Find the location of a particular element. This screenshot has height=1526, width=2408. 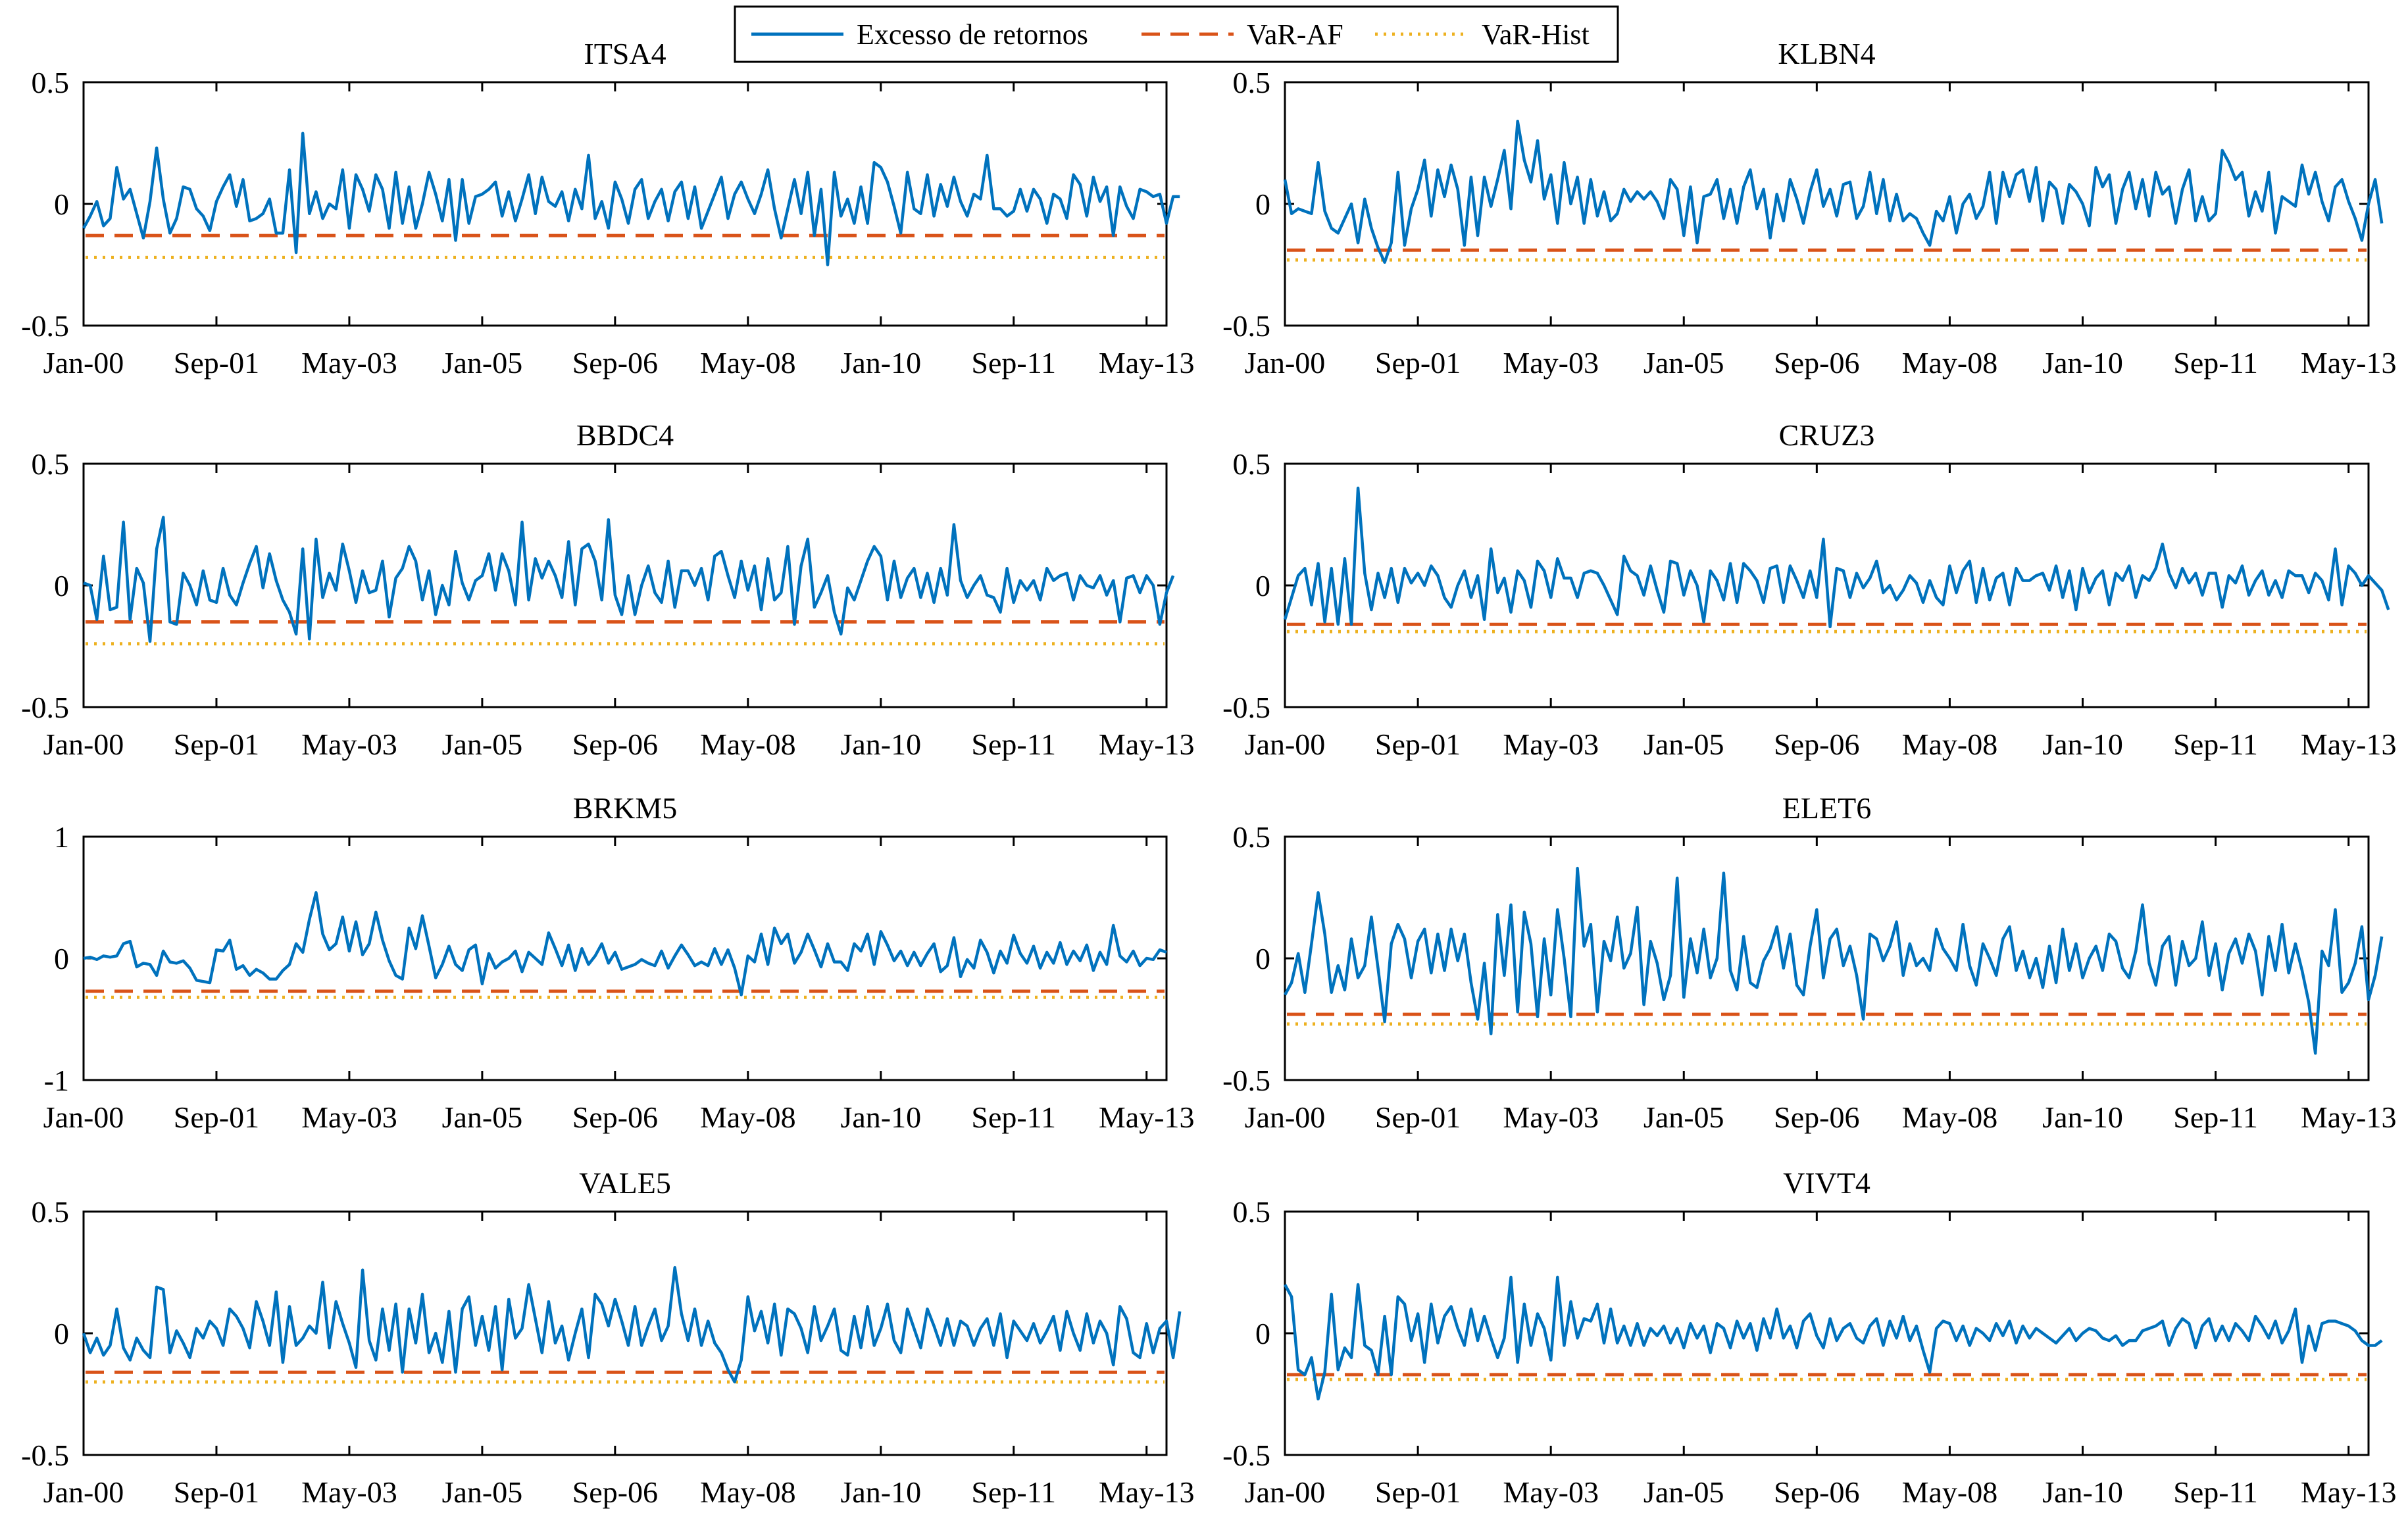

chart-title: BBDC4 is located at coordinates (625, 435).